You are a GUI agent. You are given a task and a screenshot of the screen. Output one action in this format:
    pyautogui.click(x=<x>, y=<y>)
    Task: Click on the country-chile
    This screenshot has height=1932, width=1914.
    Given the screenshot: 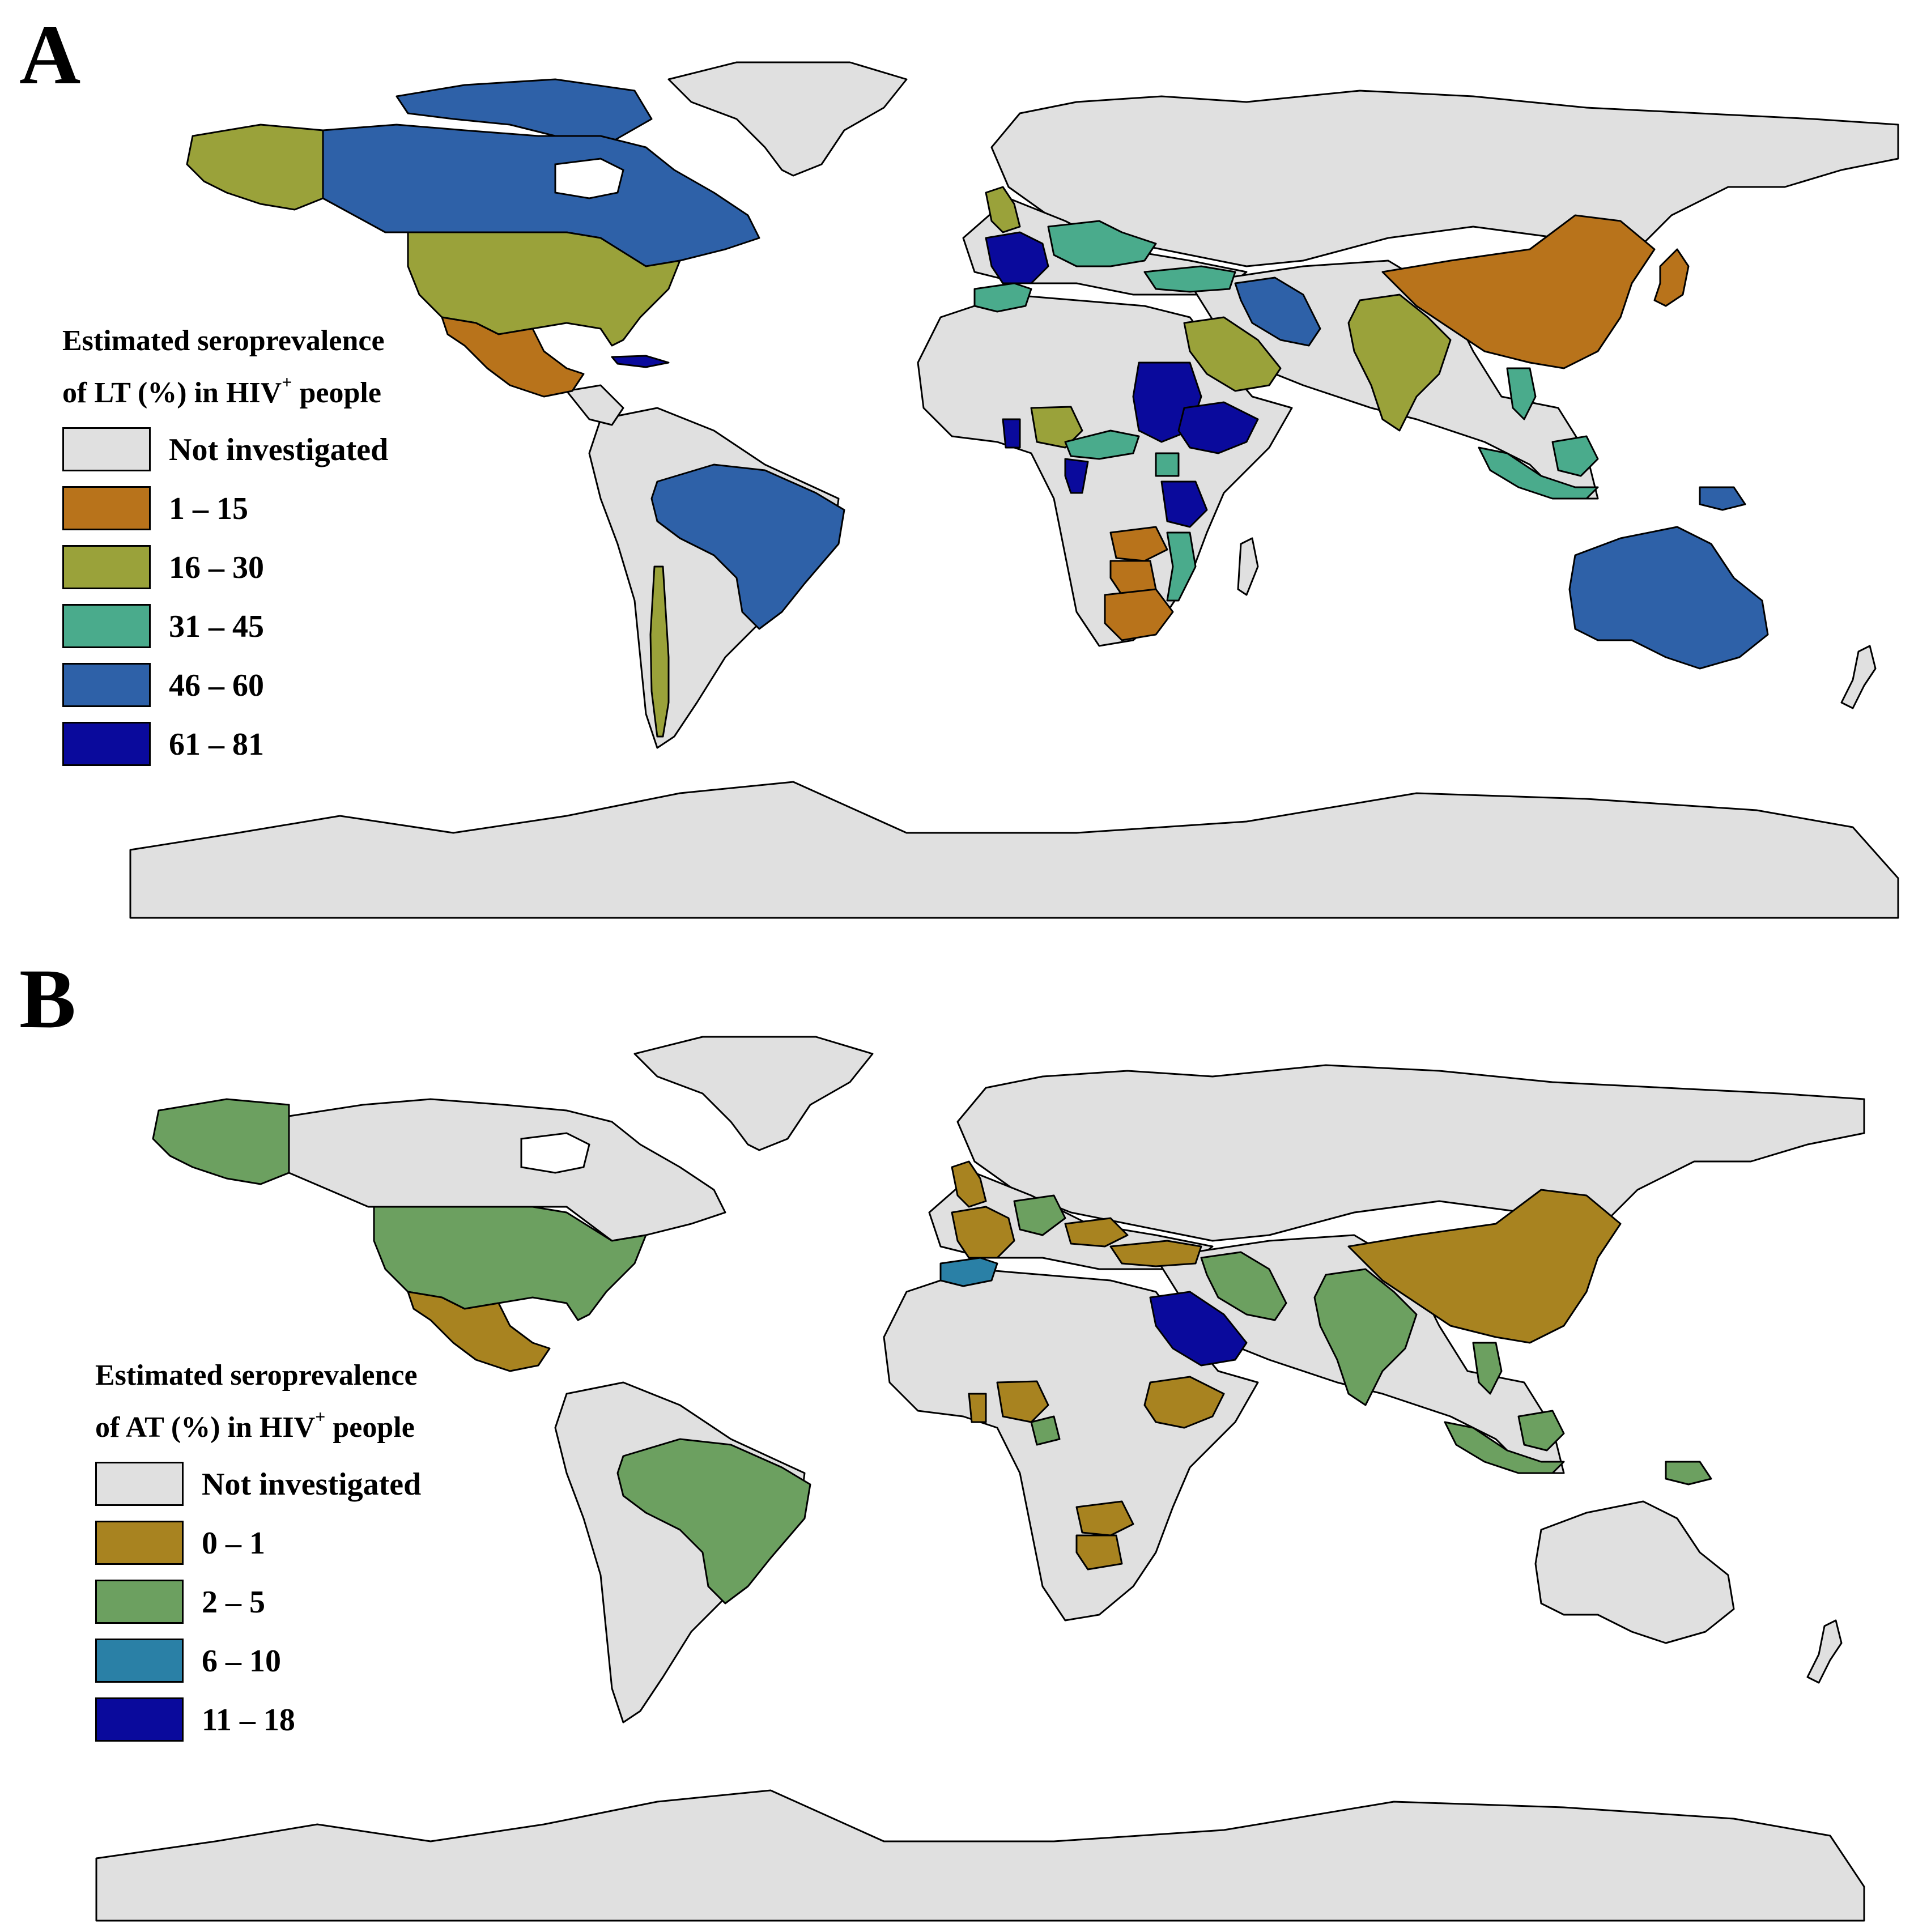 What is the action you would take?
    pyautogui.click(x=659, y=651)
    